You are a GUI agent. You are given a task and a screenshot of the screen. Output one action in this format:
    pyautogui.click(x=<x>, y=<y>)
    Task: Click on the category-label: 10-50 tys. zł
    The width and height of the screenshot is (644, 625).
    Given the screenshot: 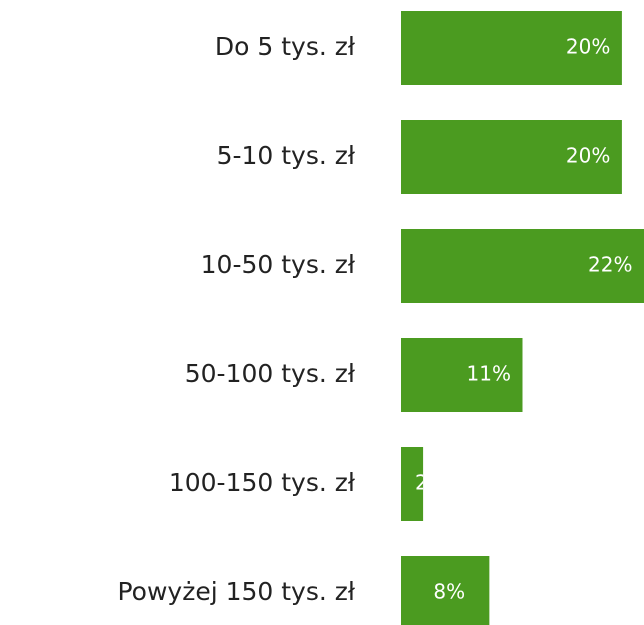 What is the action you would take?
    pyautogui.click(x=278, y=264)
    